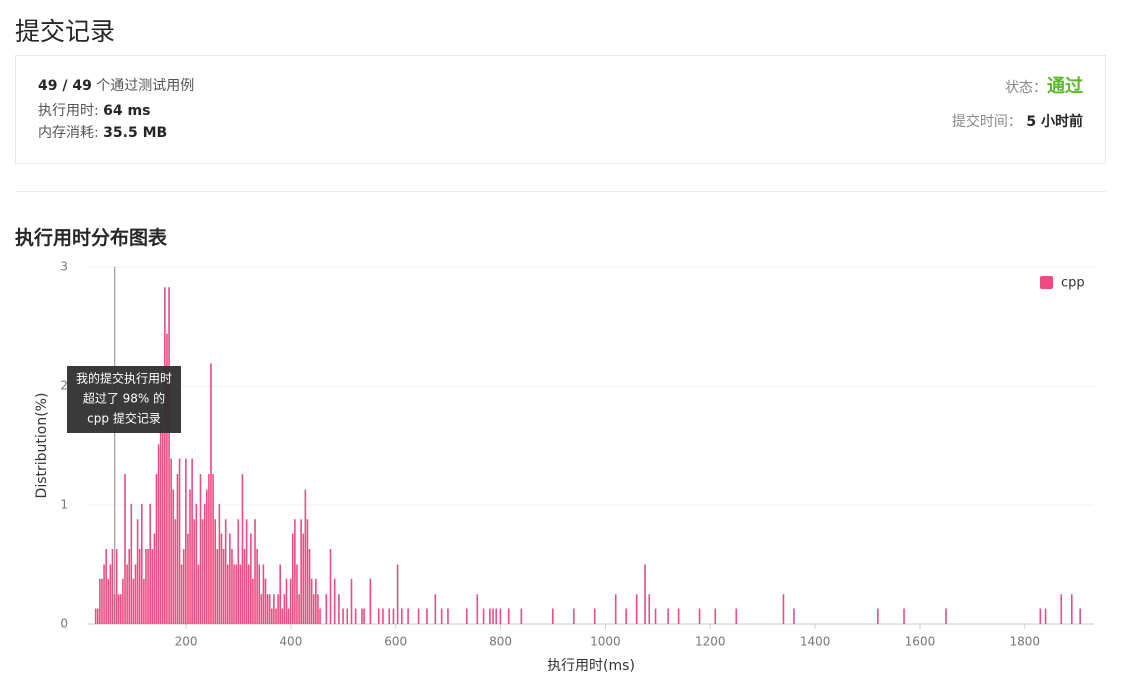 The image size is (1130, 693). Describe the element at coordinates (710, 642) in the screenshot. I see `x-tick-label: 1200` at that location.